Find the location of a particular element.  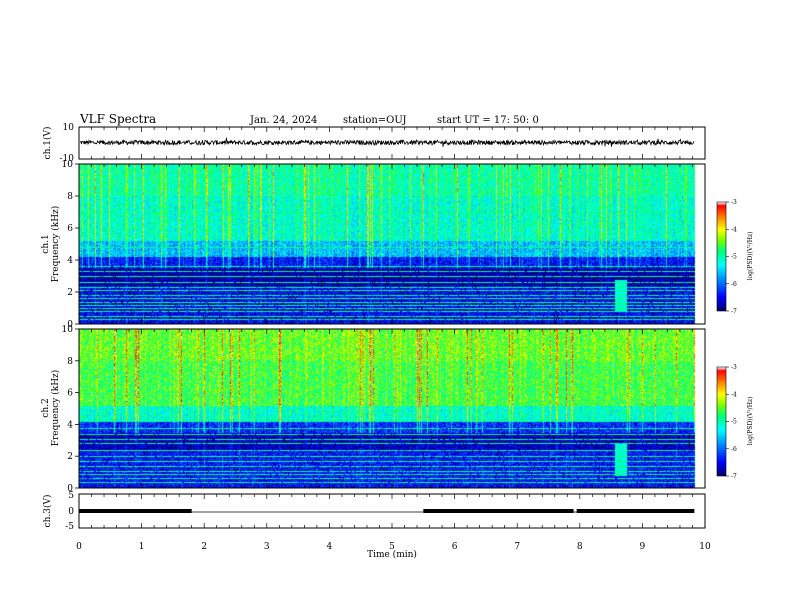

ch1-waveform-trace is located at coordinates (387, 142).